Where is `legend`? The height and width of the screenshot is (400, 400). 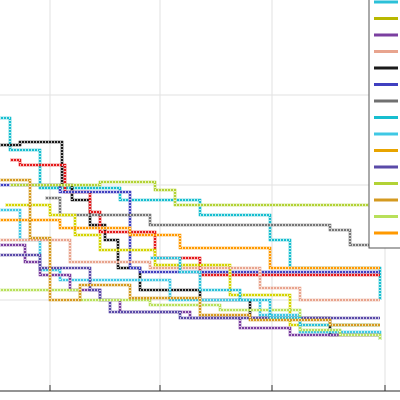
legend is located at coordinates (384, 124).